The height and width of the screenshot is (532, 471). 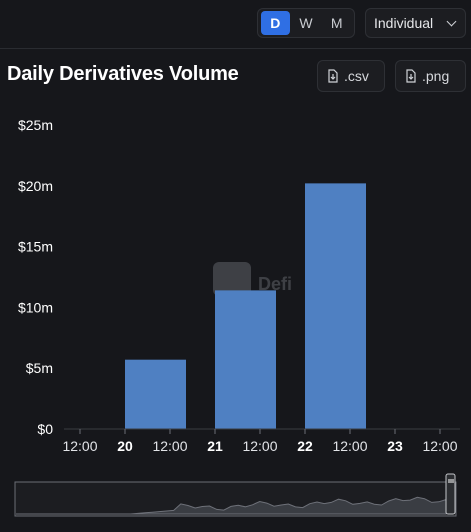 What do you see at coordinates (35, 125) in the screenshot?
I see `y-tick-label: $25m` at bounding box center [35, 125].